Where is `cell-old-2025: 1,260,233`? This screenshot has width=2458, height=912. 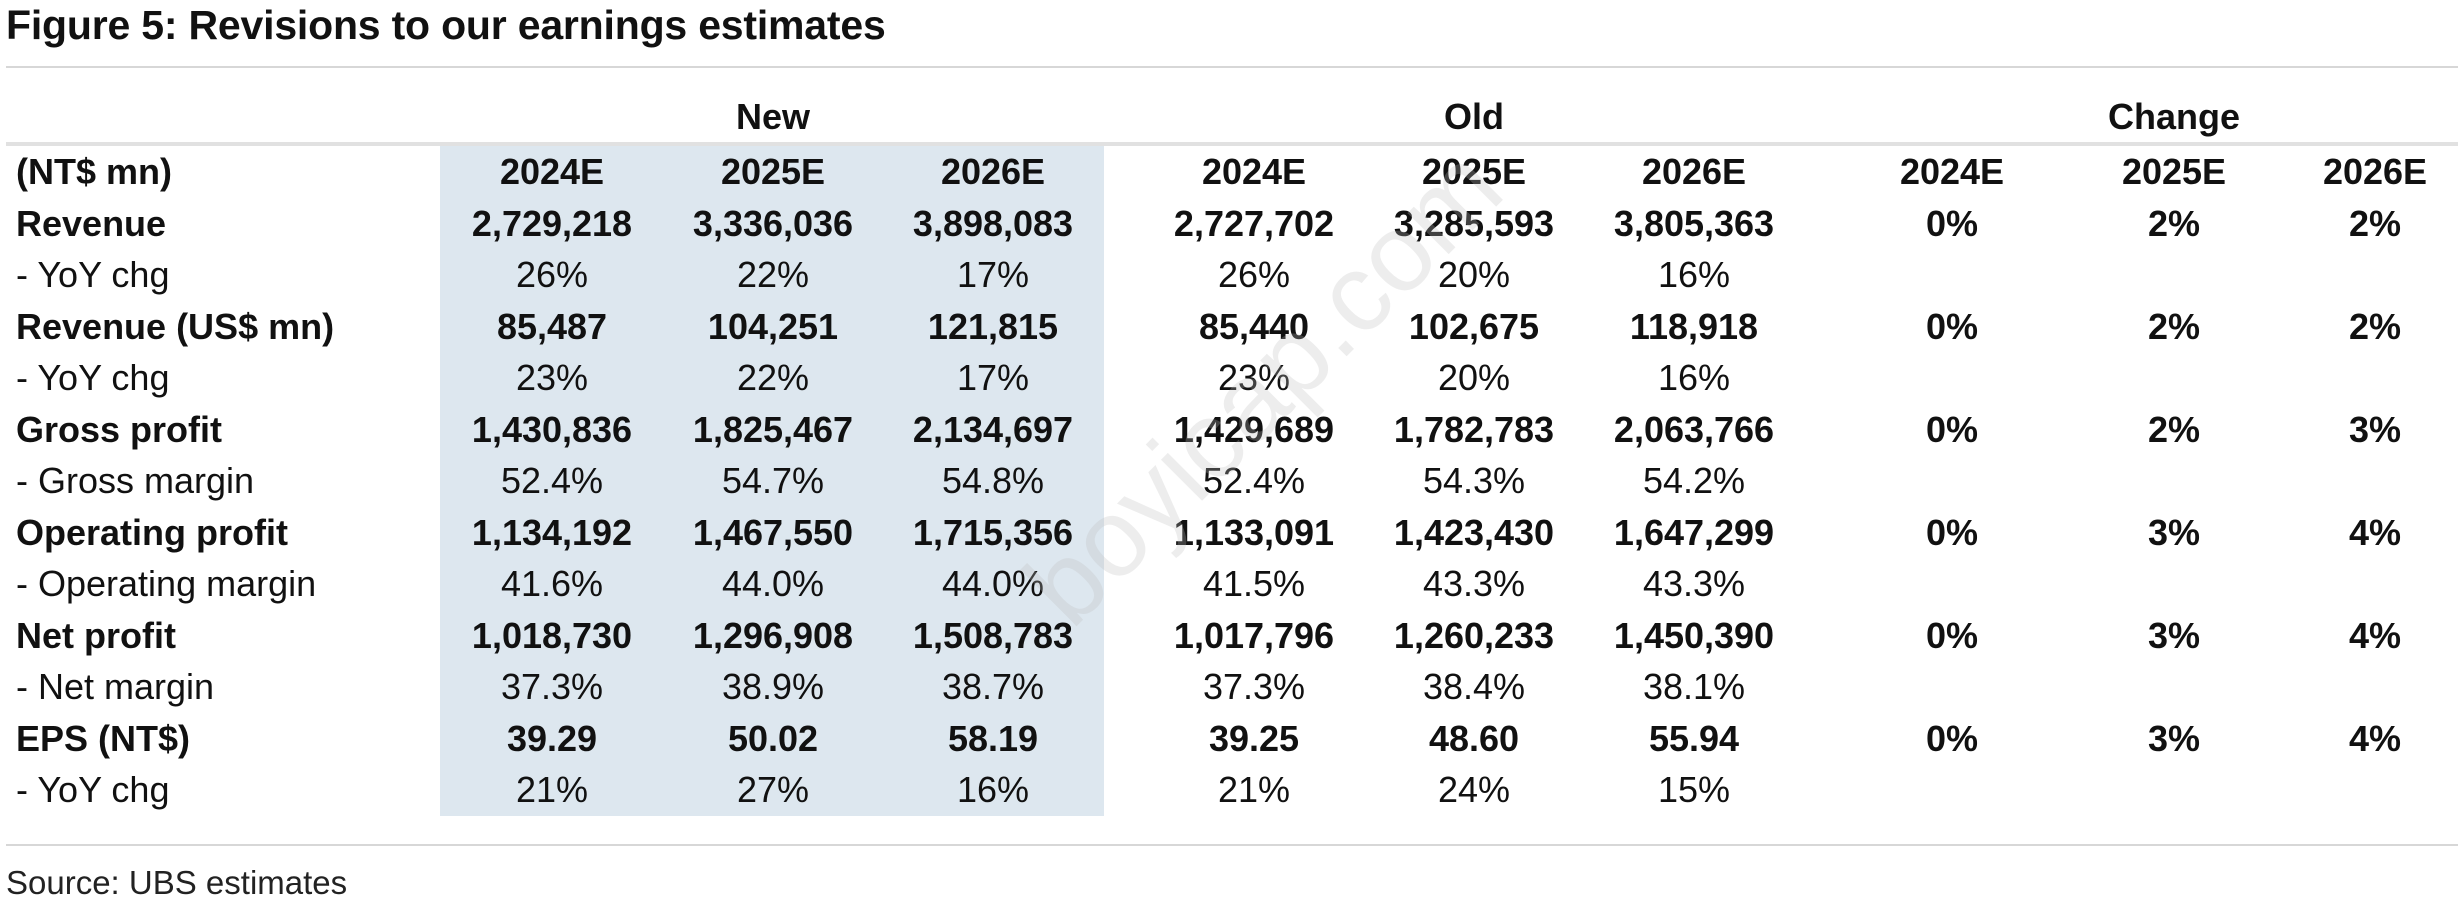 cell-old-2025: 1,260,233 is located at coordinates (1474, 635).